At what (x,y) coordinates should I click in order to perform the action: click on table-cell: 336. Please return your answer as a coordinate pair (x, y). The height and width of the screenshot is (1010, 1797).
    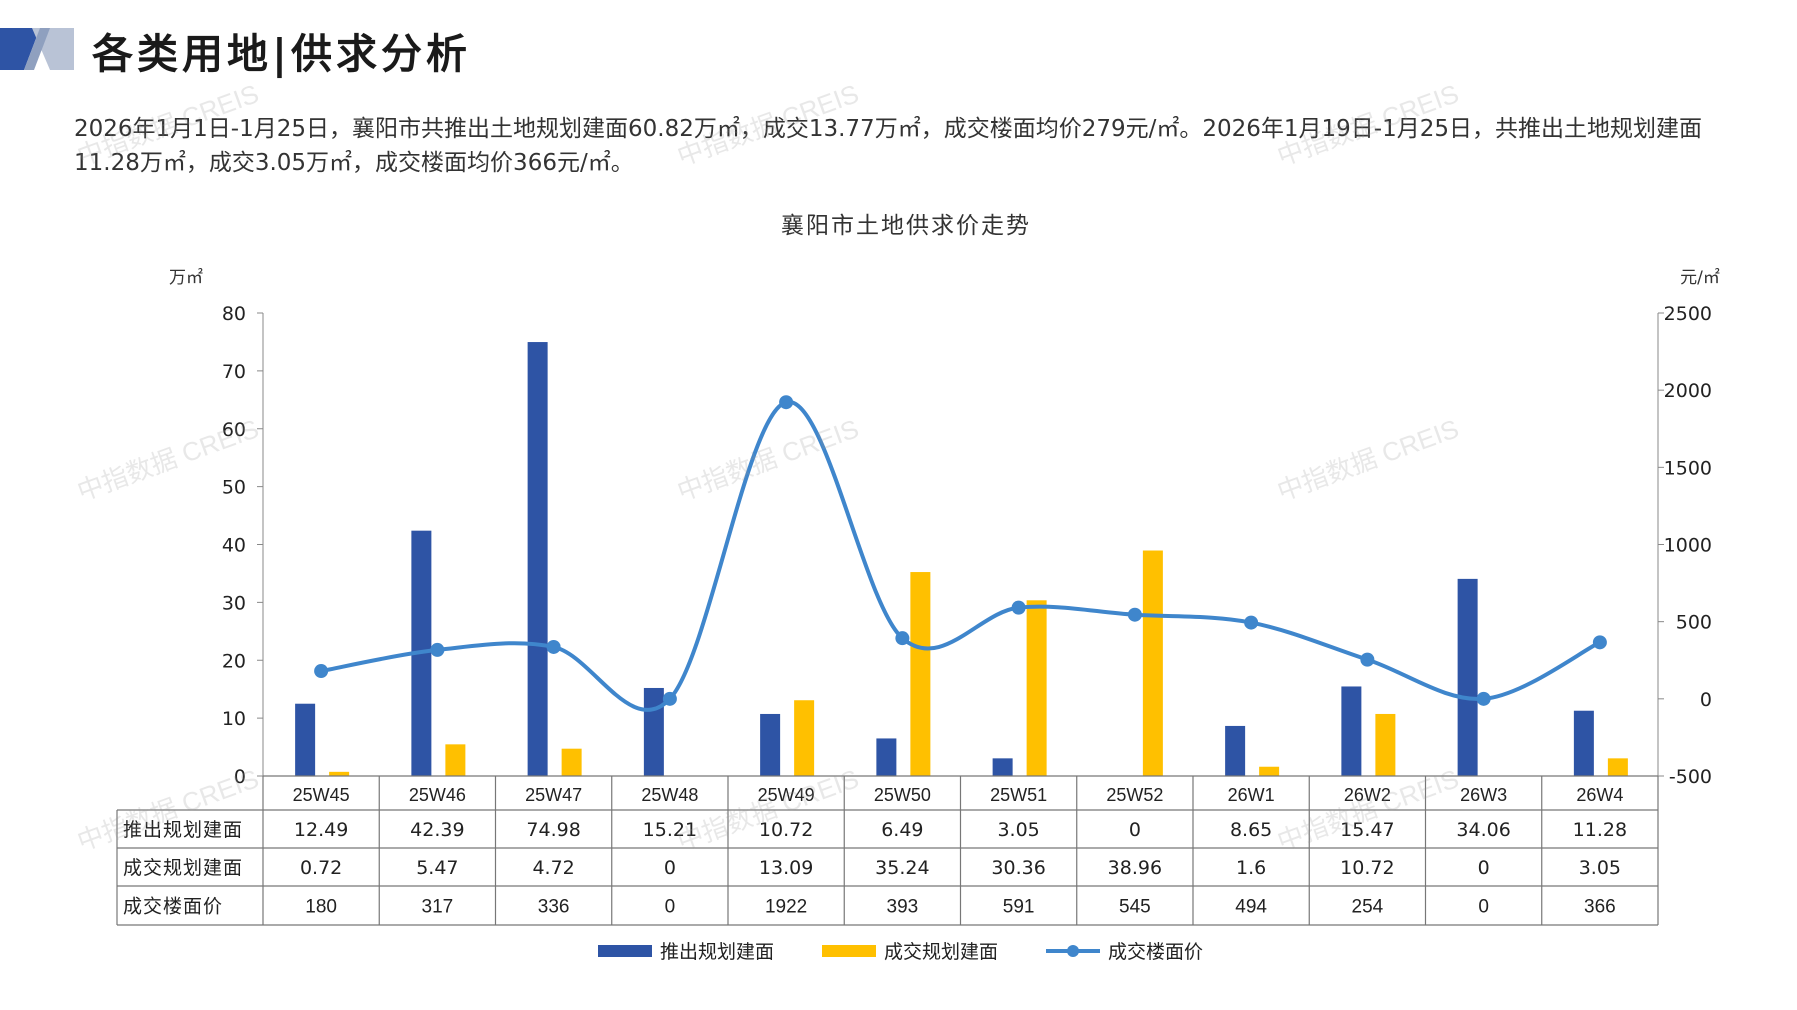
    Looking at the image, I should click on (554, 907).